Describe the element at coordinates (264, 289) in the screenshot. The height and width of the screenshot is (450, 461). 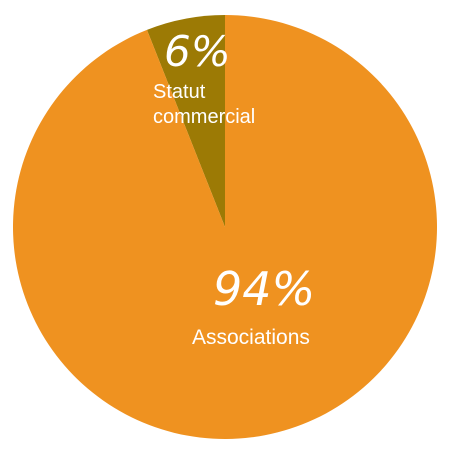
I see `slice-associations-percent: 94%` at that location.